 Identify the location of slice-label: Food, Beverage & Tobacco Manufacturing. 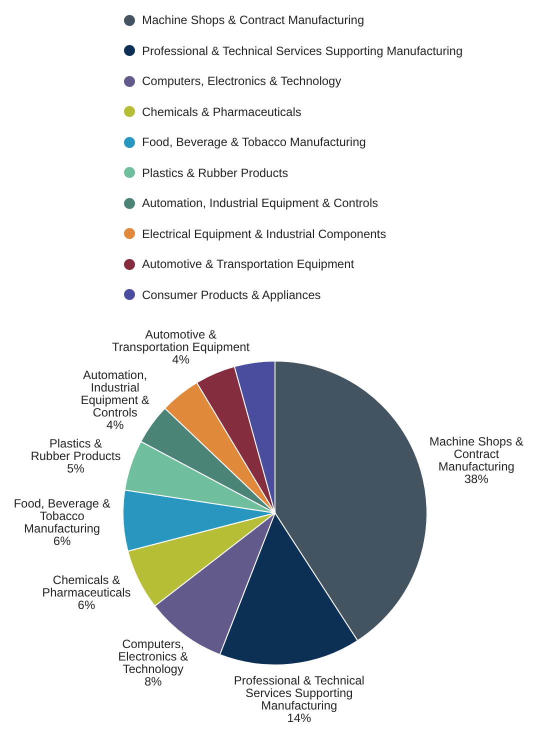
(62, 516).